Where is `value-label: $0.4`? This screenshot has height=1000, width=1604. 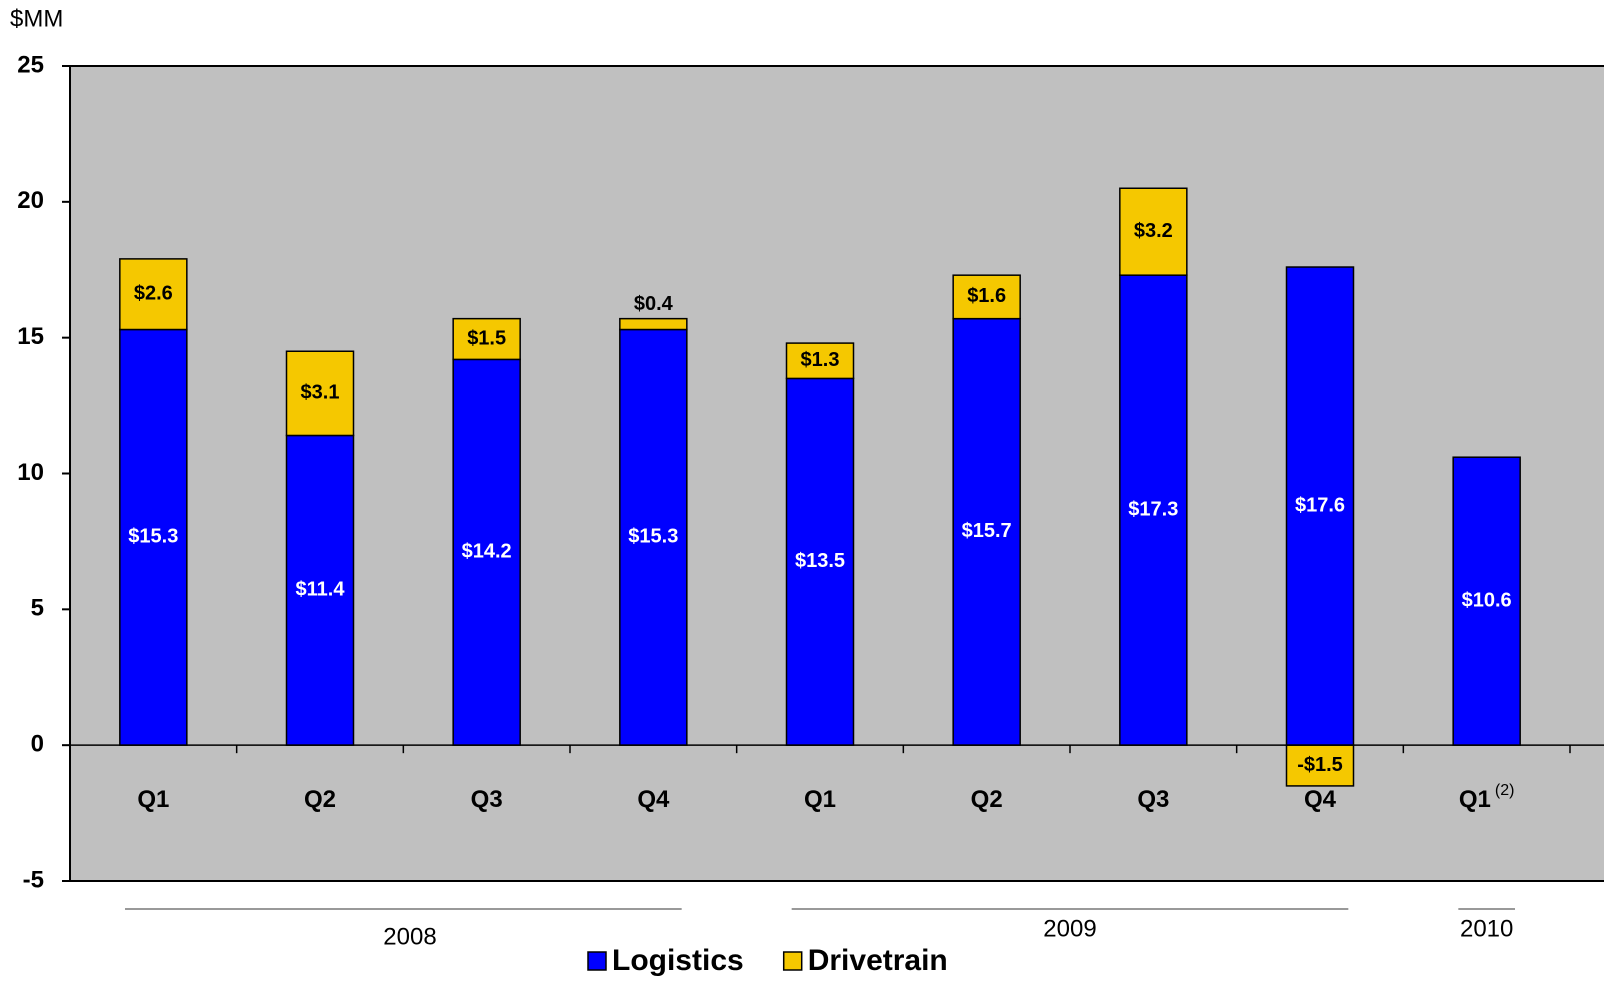
value-label: $0.4 is located at coordinates (654, 304).